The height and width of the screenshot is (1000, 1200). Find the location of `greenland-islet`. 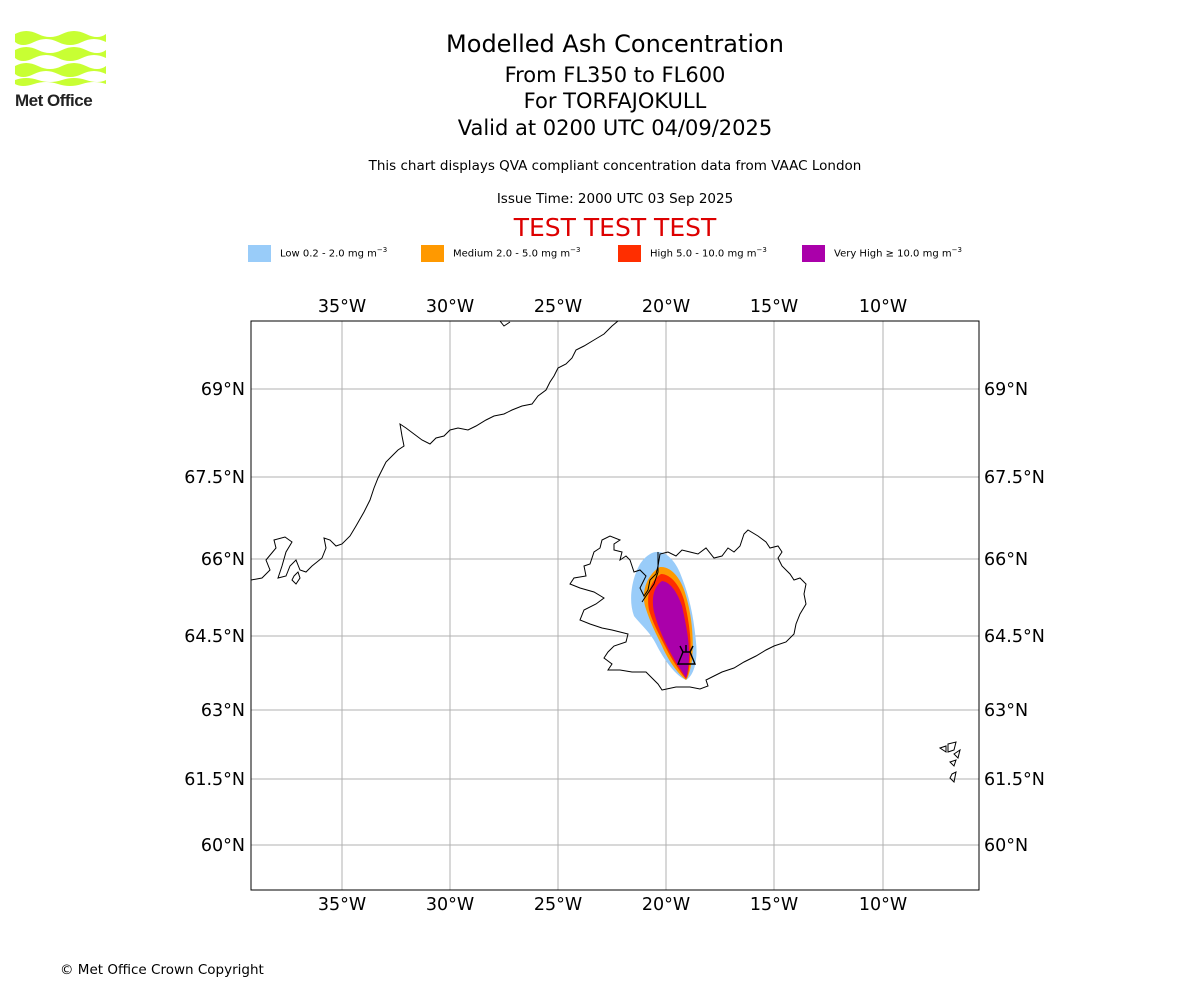

greenland-islet is located at coordinates (296, 578).